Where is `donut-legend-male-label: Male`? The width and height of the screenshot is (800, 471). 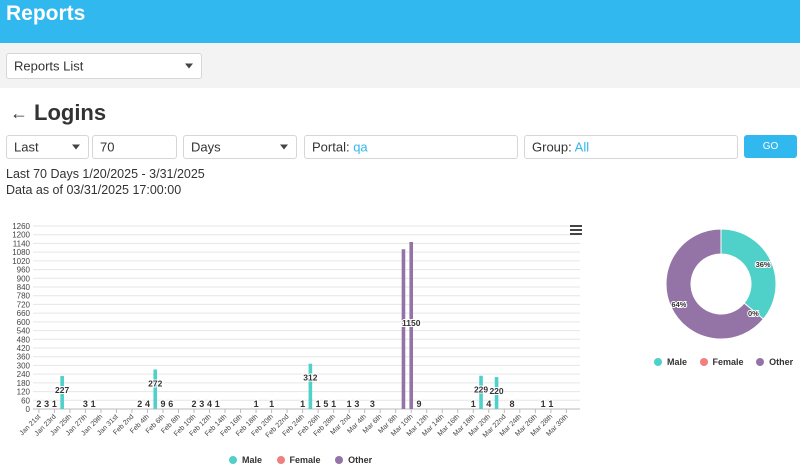 donut-legend-male-label: Male is located at coordinates (677, 362).